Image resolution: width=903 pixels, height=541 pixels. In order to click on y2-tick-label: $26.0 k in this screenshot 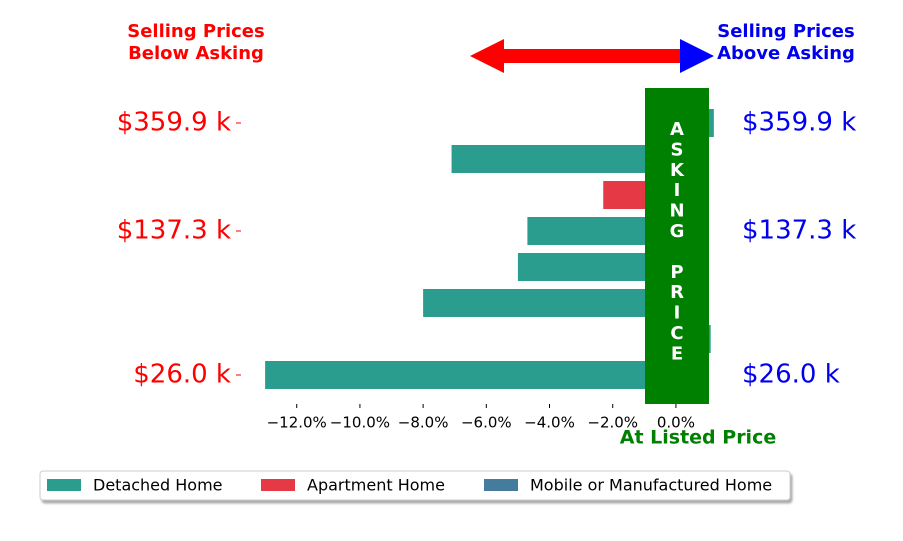, I will do `click(791, 375)`.